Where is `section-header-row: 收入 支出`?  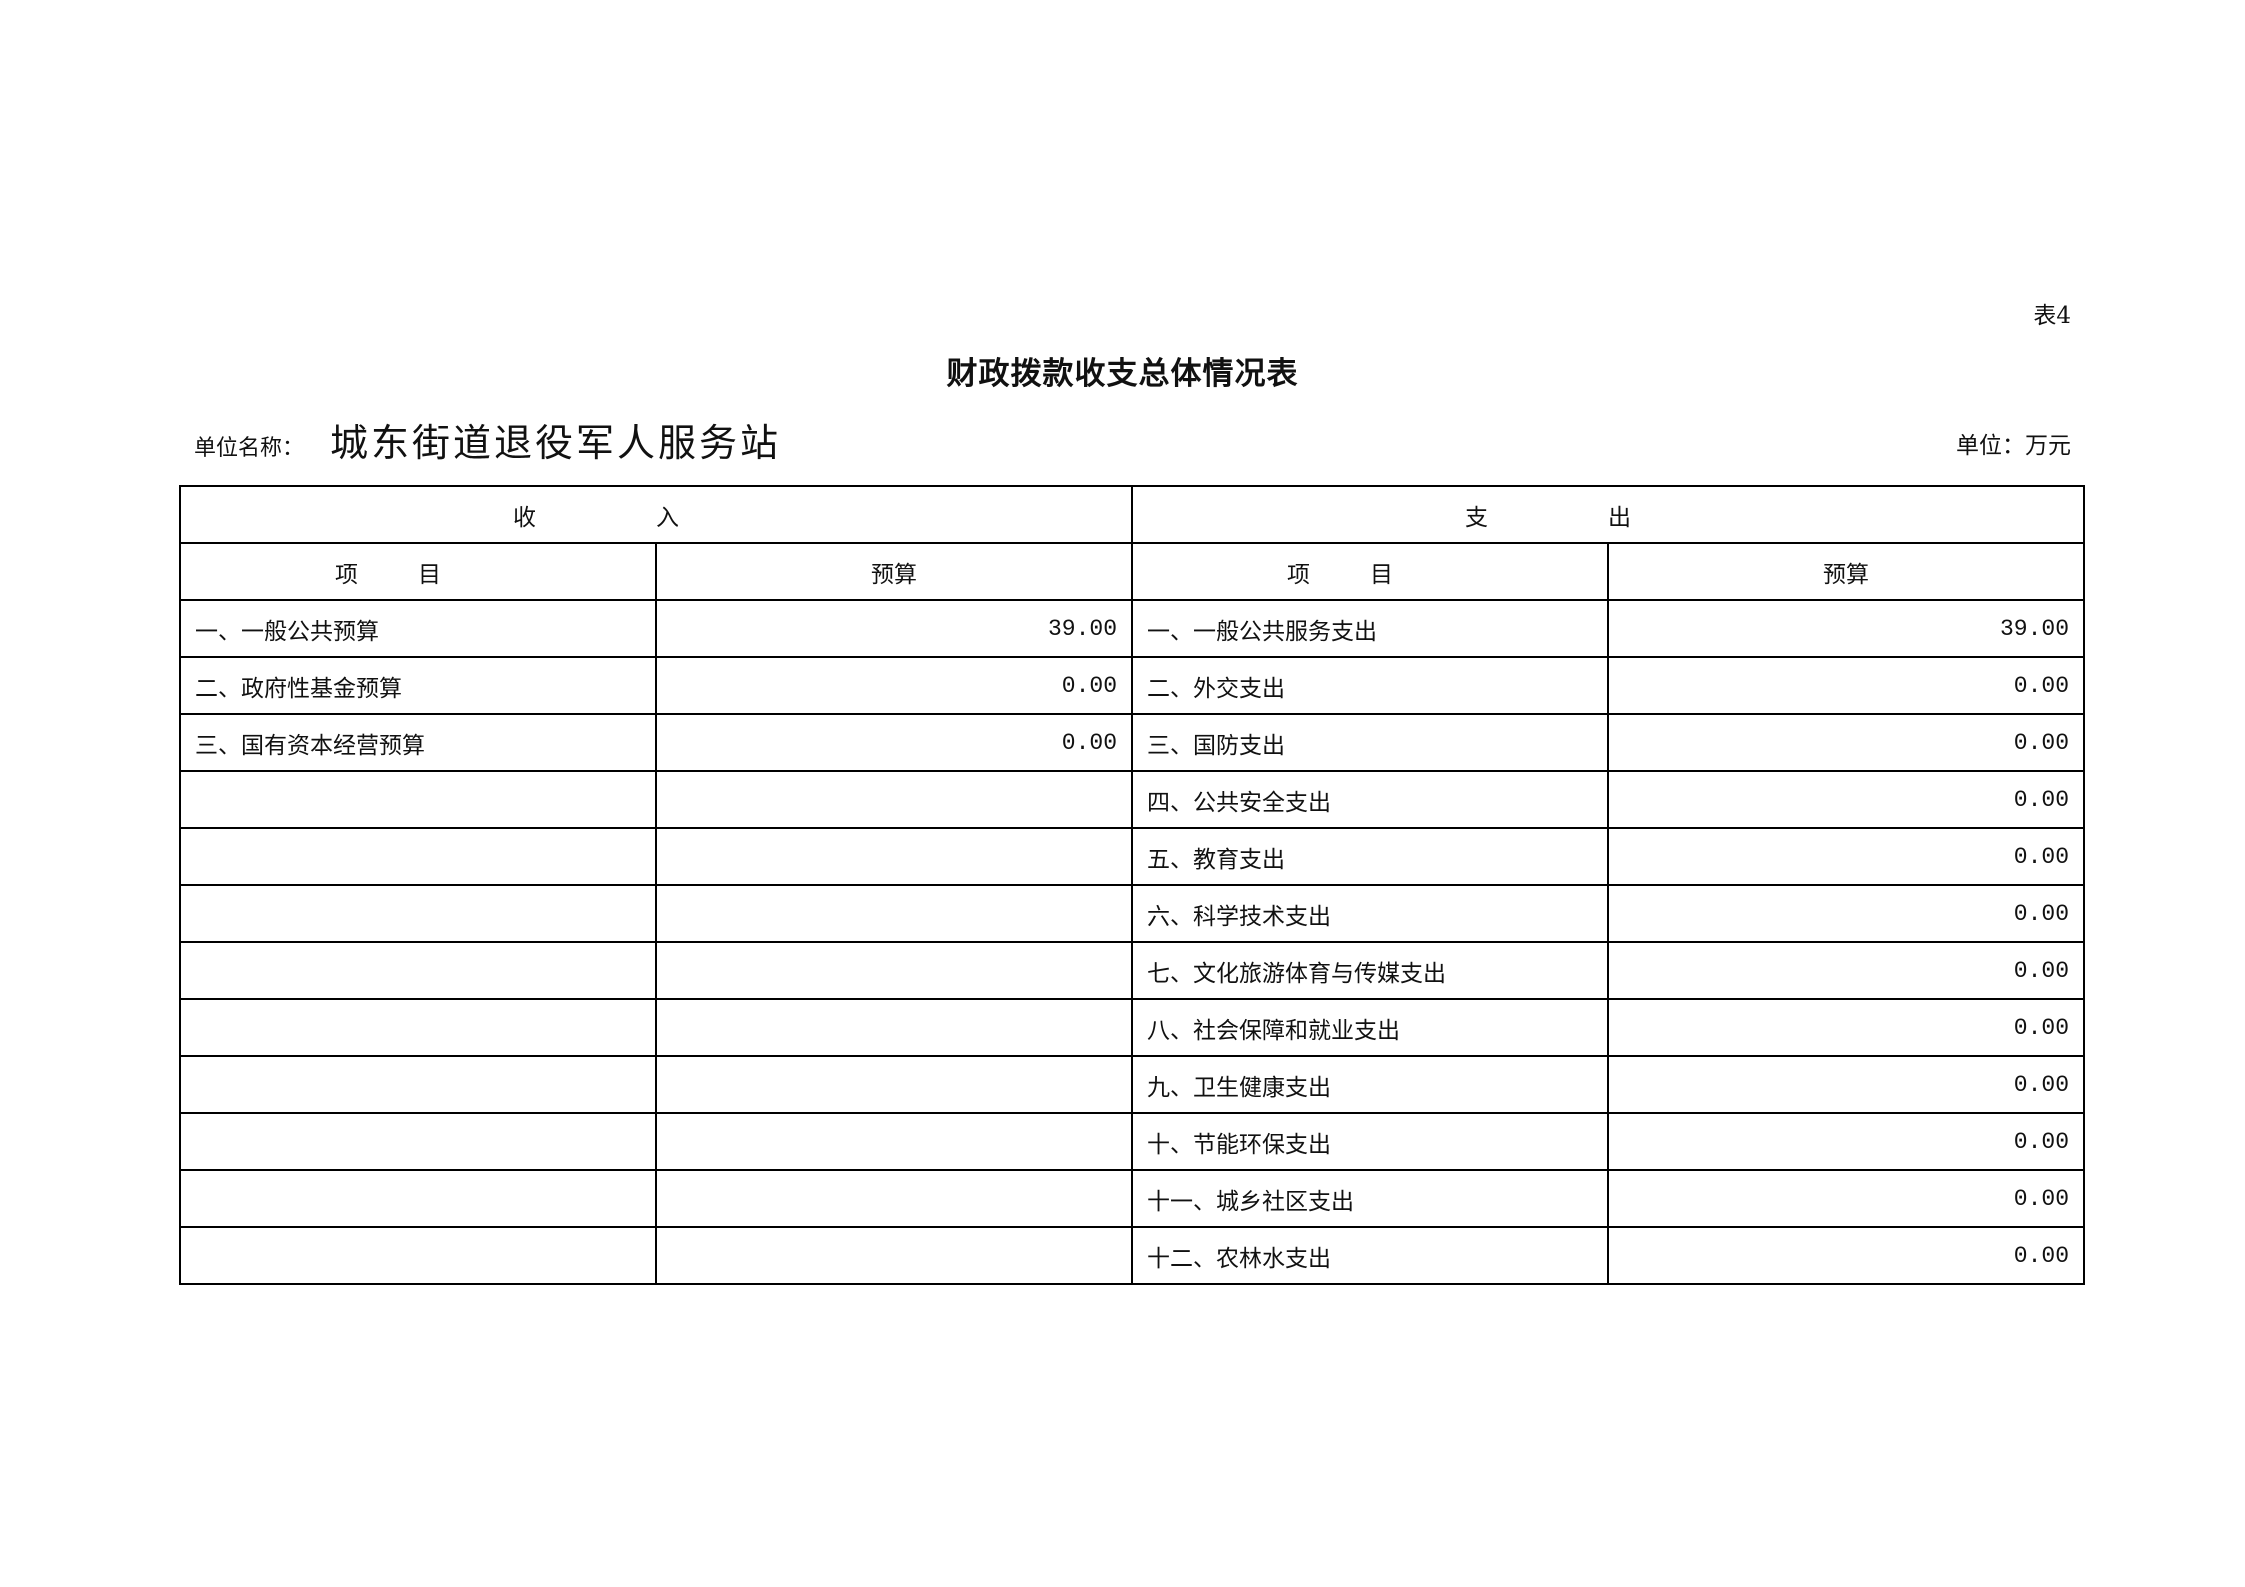 section-header-row: 收入 支出 is located at coordinates (1132, 514).